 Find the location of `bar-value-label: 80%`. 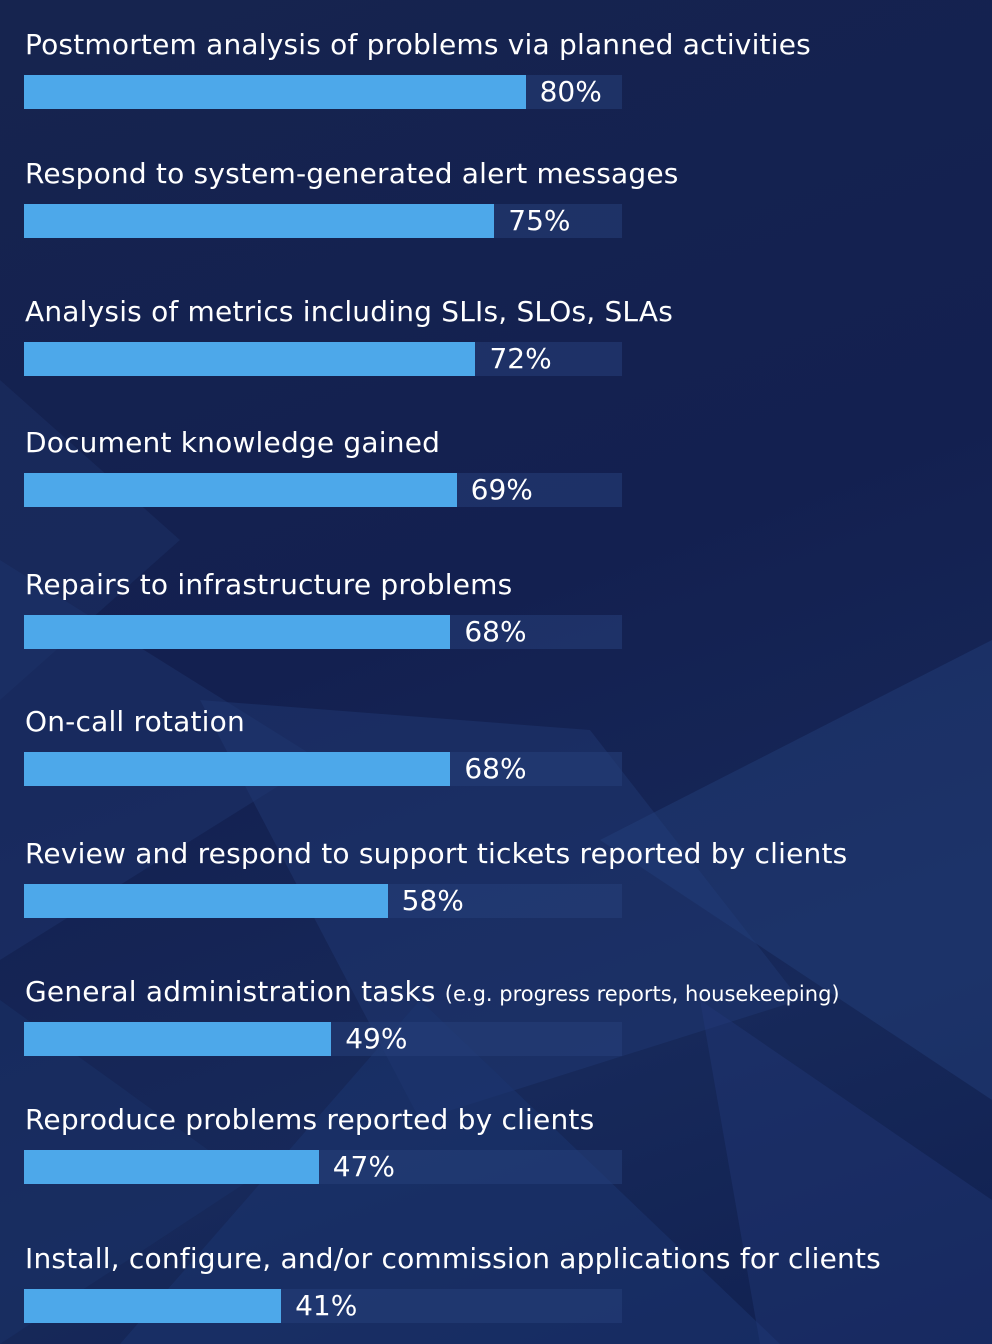

bar-value-label: 80% is located at coordinates (570, 91).